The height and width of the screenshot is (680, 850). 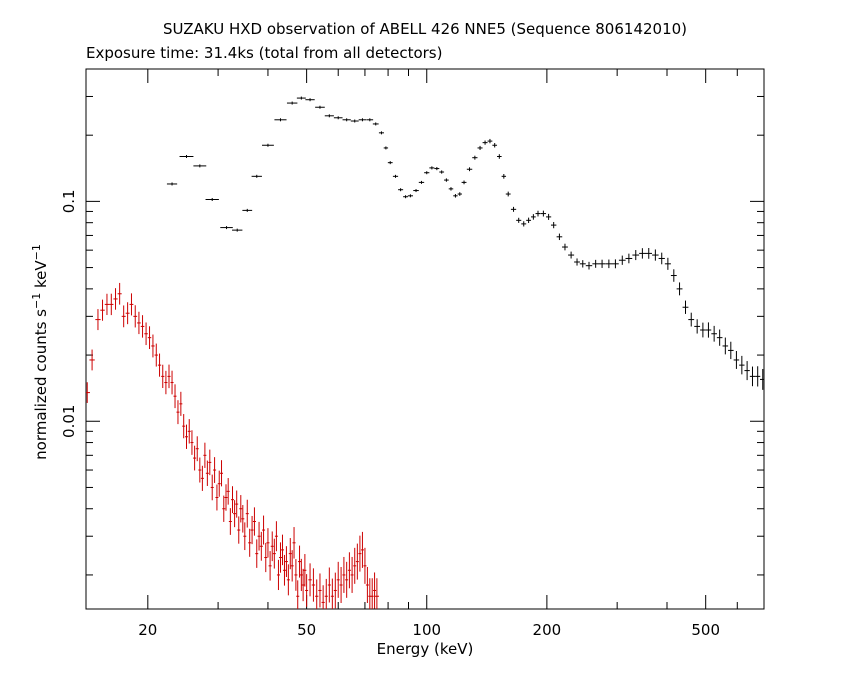 What do you see at coordinates (69, 421) in the screenshot?
I see `y-tick-label: 0.01` at bounding box center [69, 421].